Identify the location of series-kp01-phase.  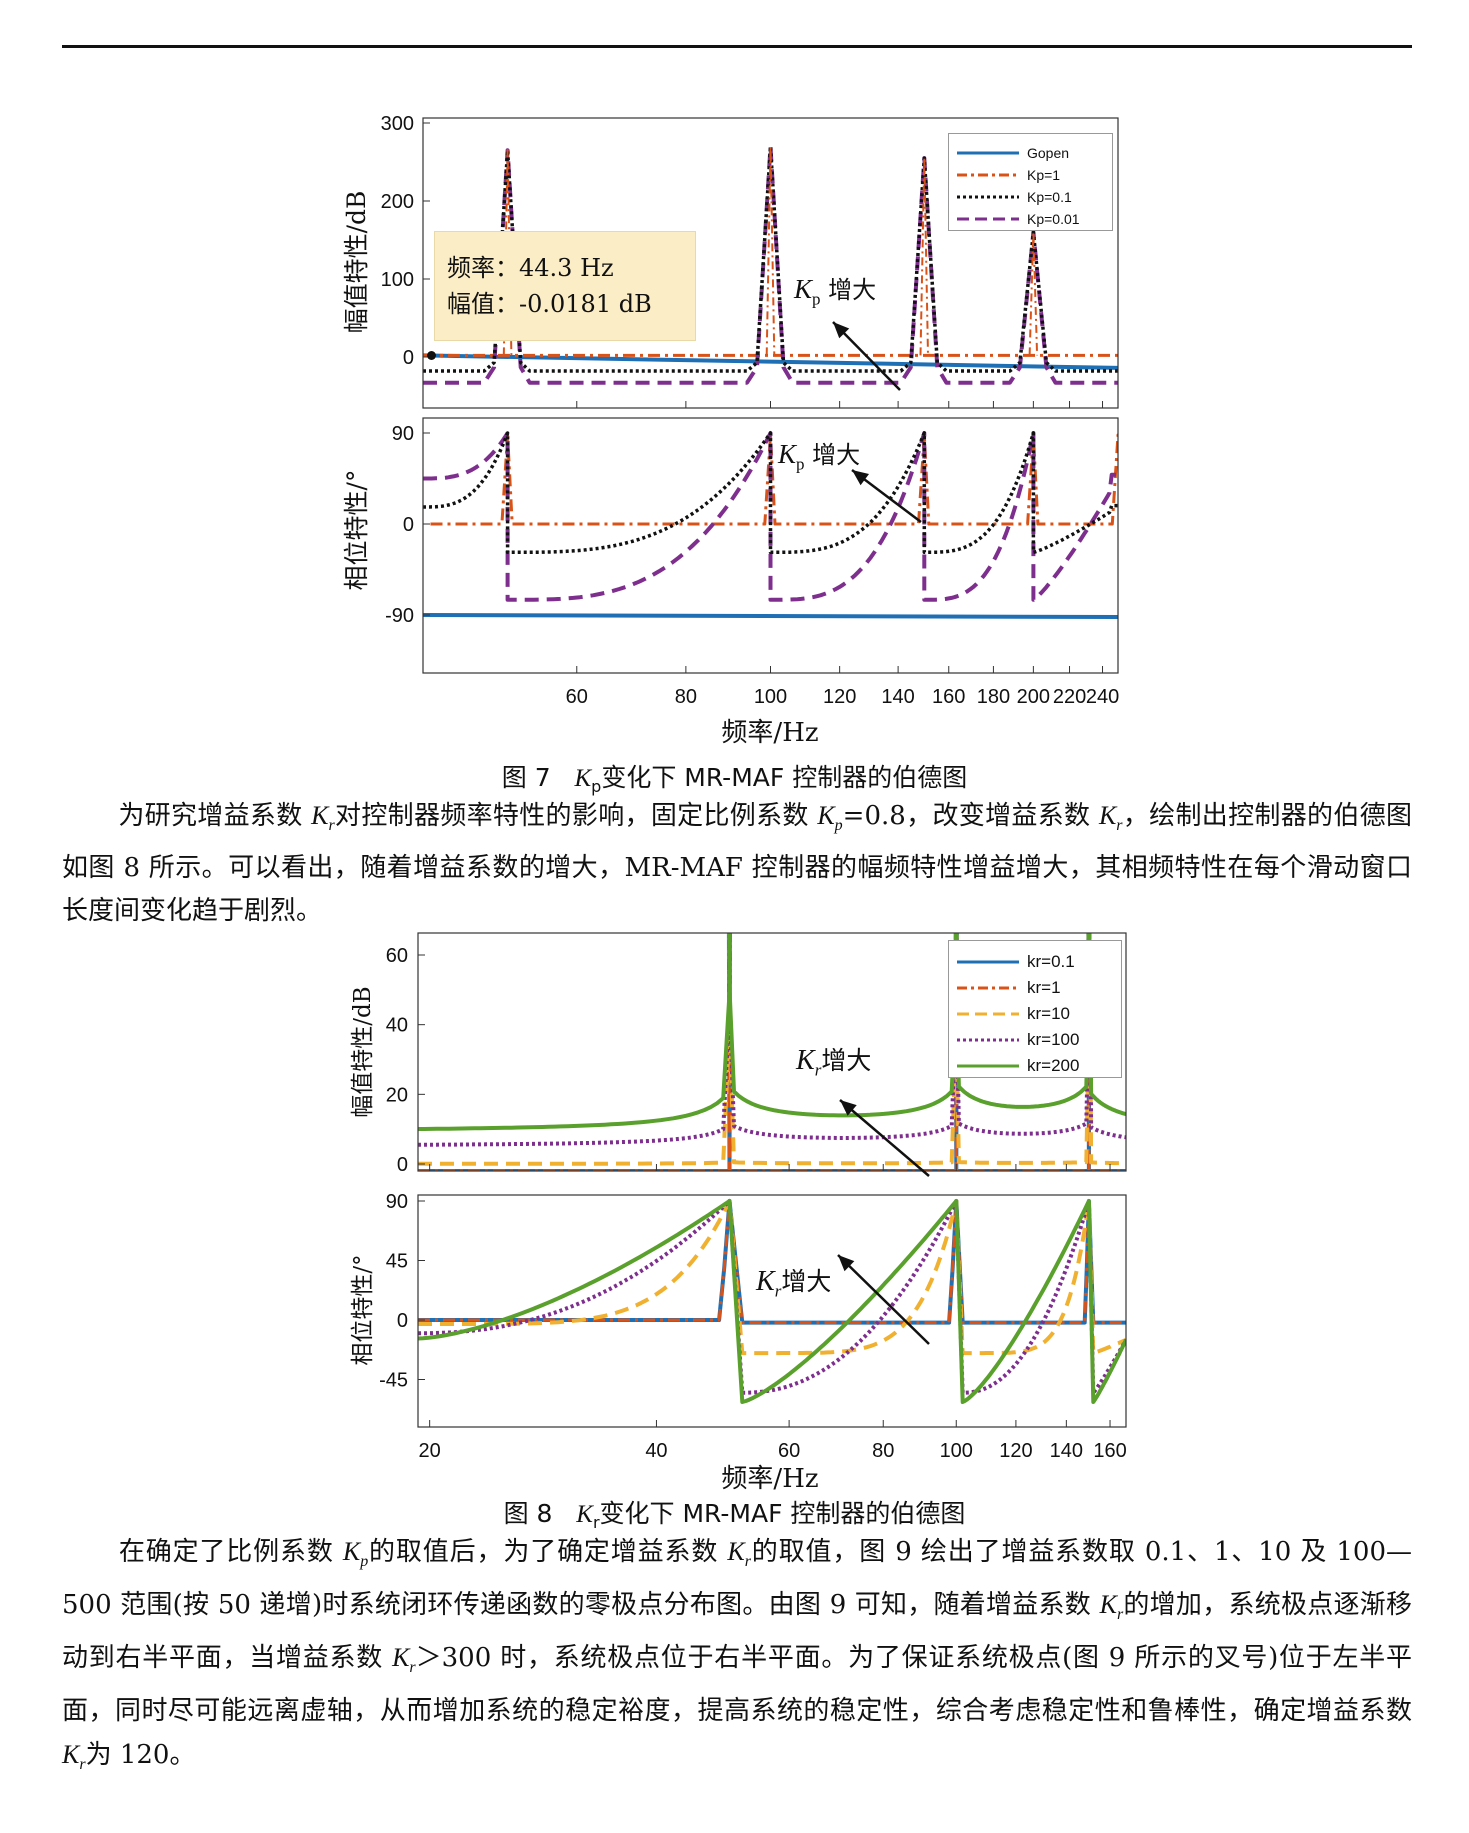
(770, 493).